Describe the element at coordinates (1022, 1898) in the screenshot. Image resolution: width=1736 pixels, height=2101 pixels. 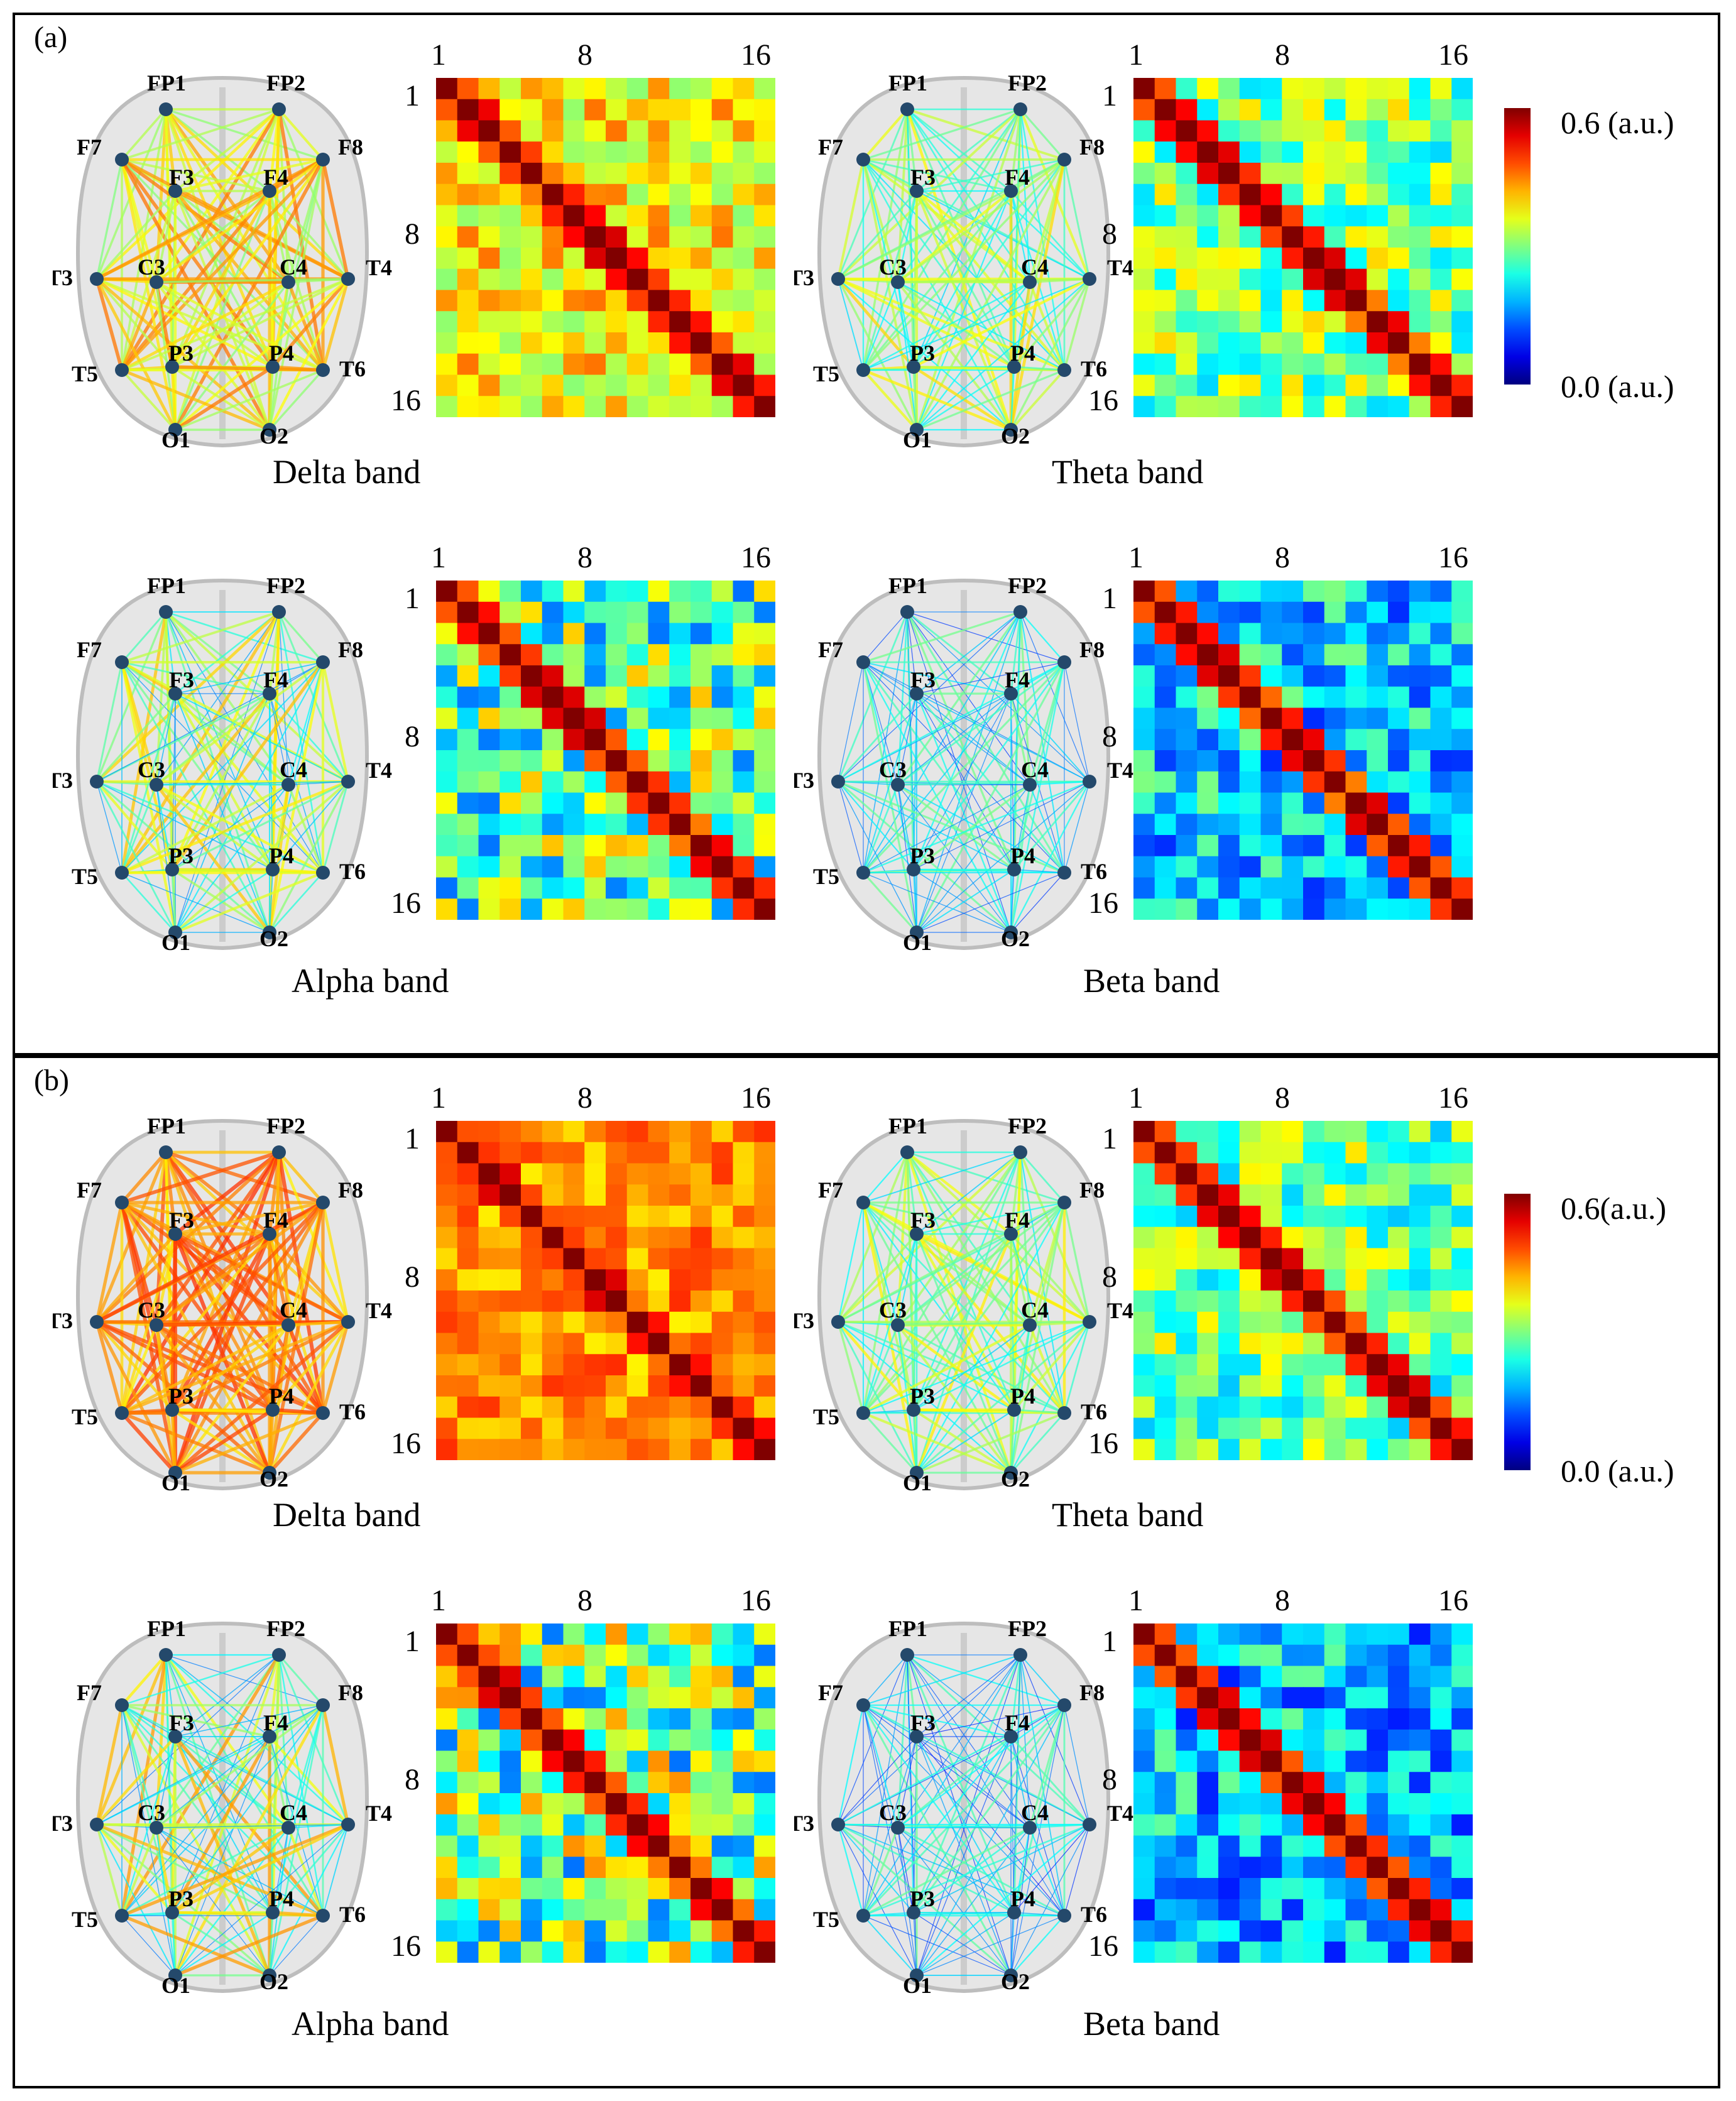
I see `electrode-label: P4` at that location.